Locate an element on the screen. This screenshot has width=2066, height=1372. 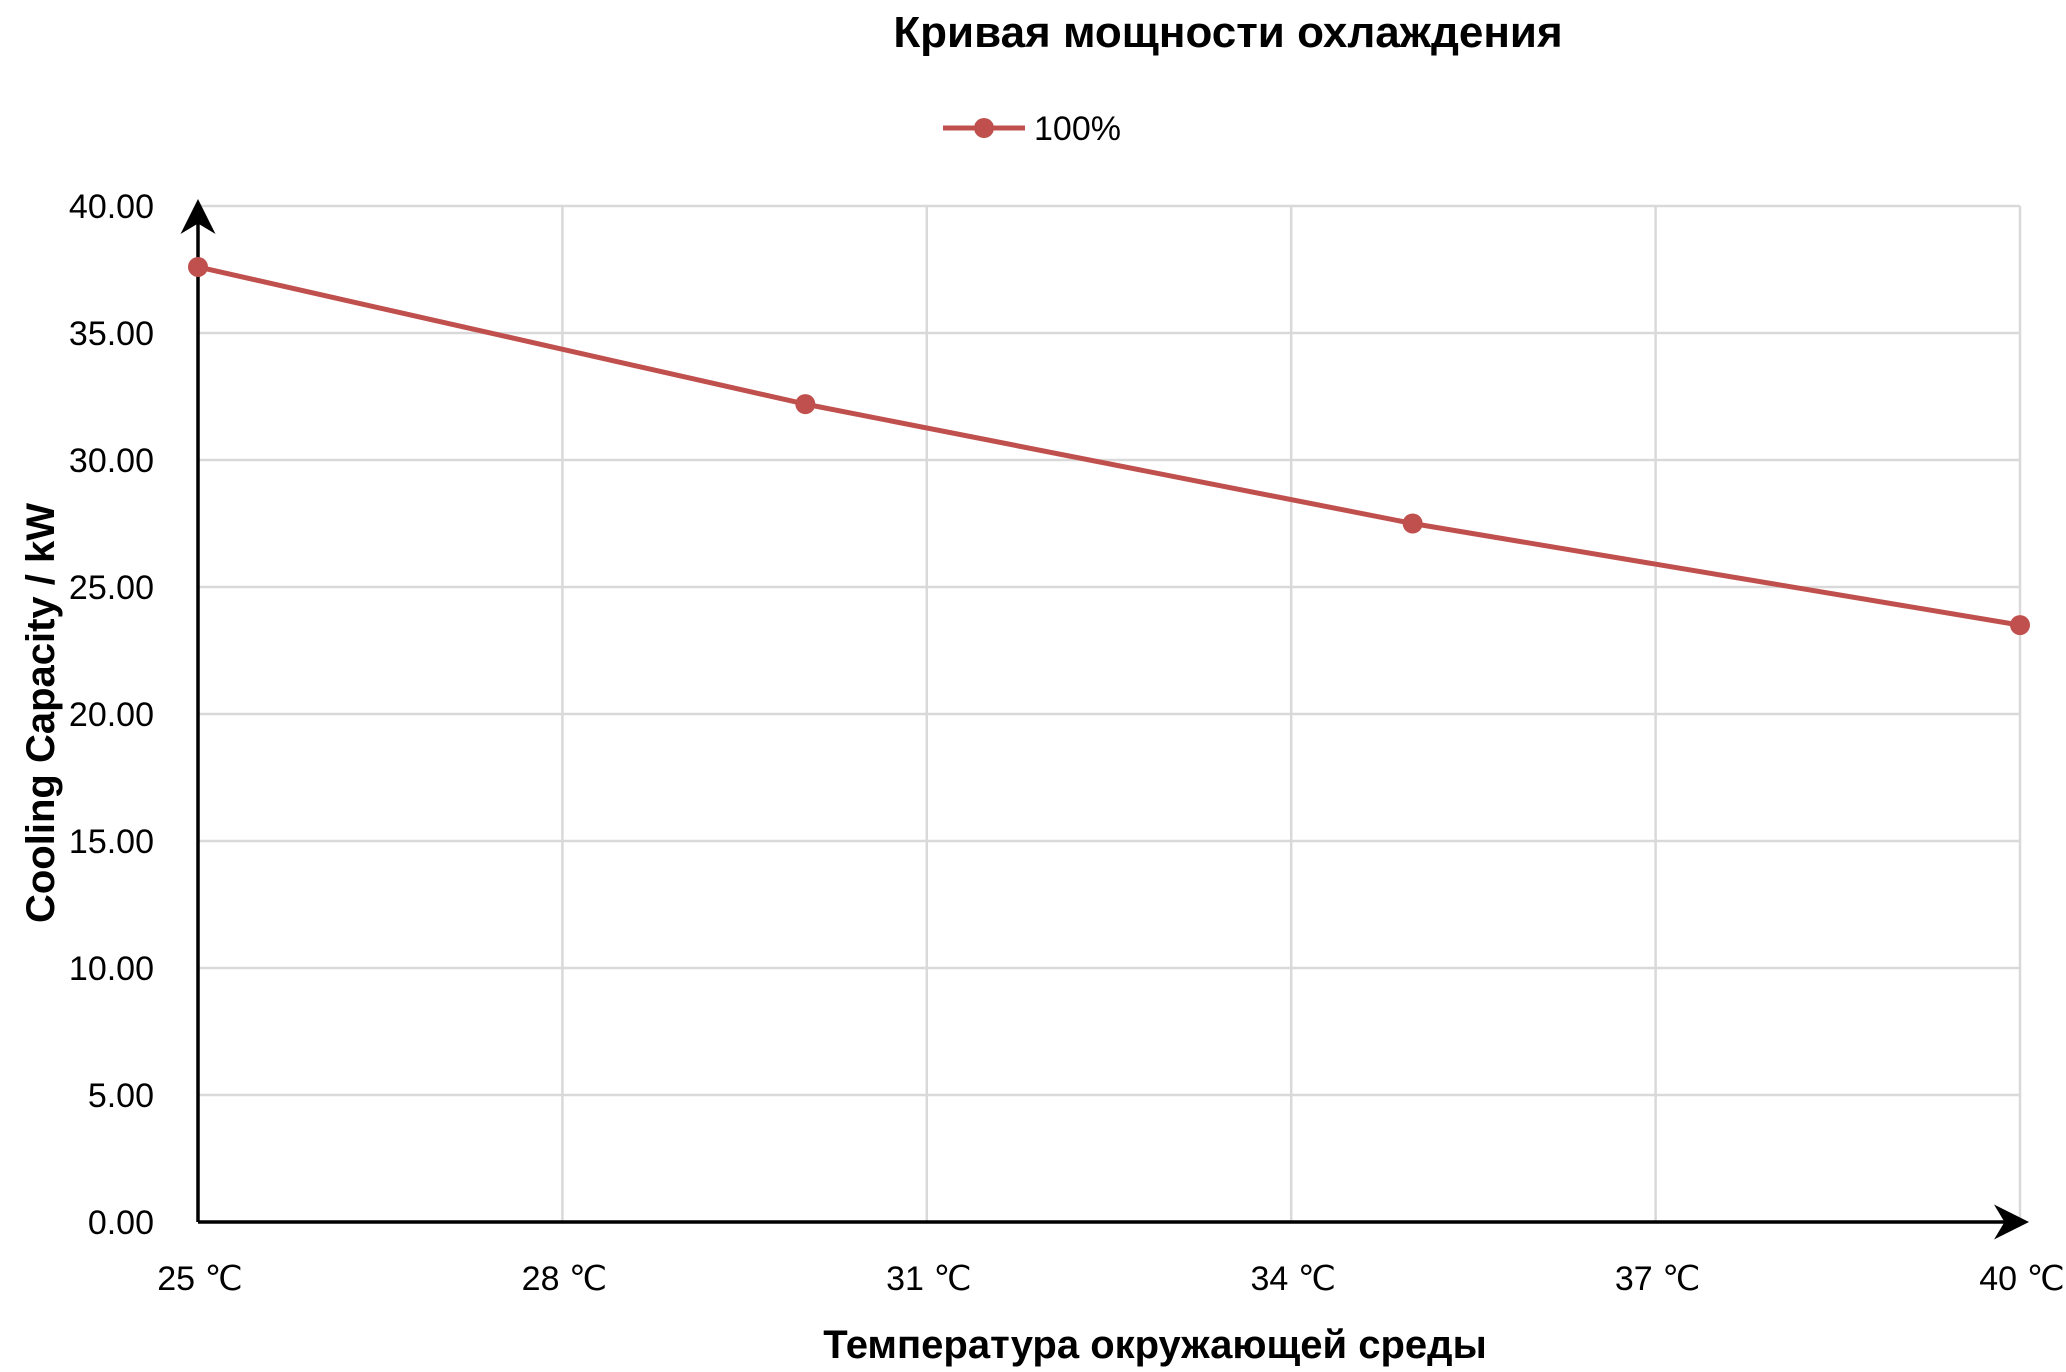
legend: 100% is located at coordinates (1032, 129).